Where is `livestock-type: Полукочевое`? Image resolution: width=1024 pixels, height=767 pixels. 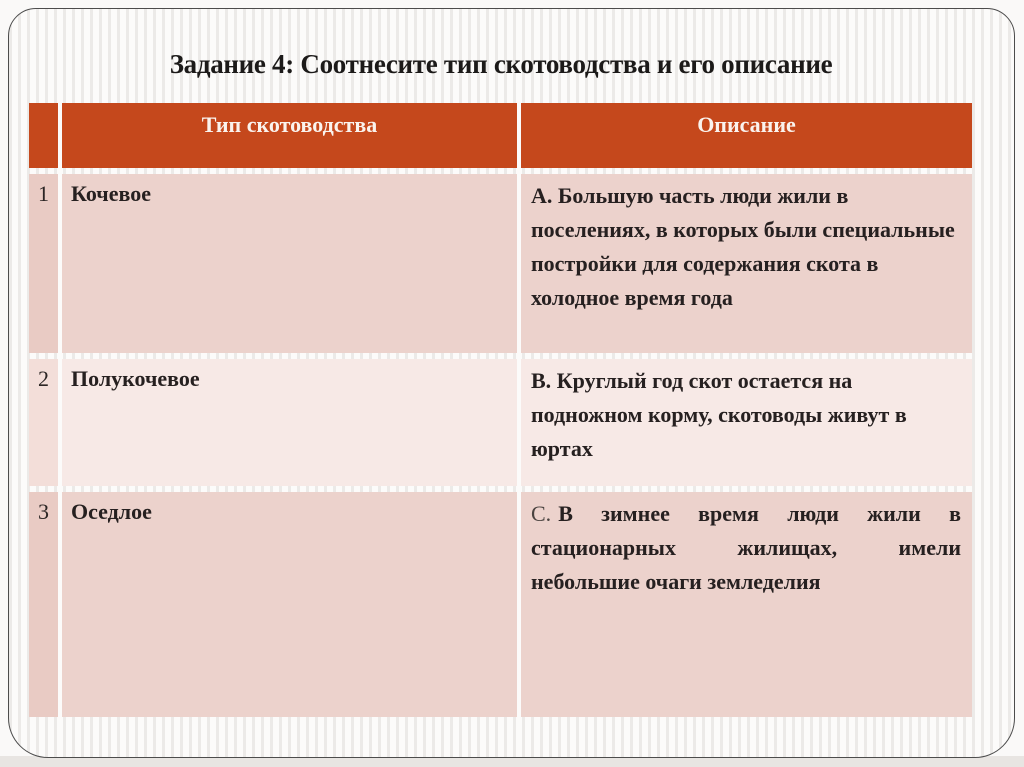 livestock-type: Полукочевое is located at coordinates (289, 422).